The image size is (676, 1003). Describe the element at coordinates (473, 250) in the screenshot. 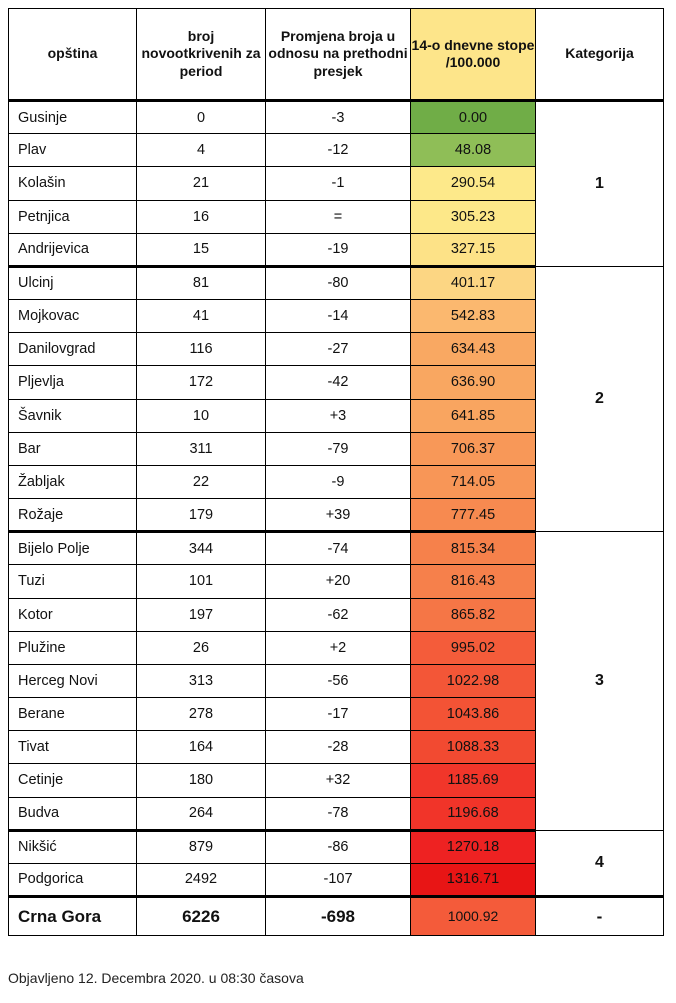

I see `rate-cell: 327.15` at that location.